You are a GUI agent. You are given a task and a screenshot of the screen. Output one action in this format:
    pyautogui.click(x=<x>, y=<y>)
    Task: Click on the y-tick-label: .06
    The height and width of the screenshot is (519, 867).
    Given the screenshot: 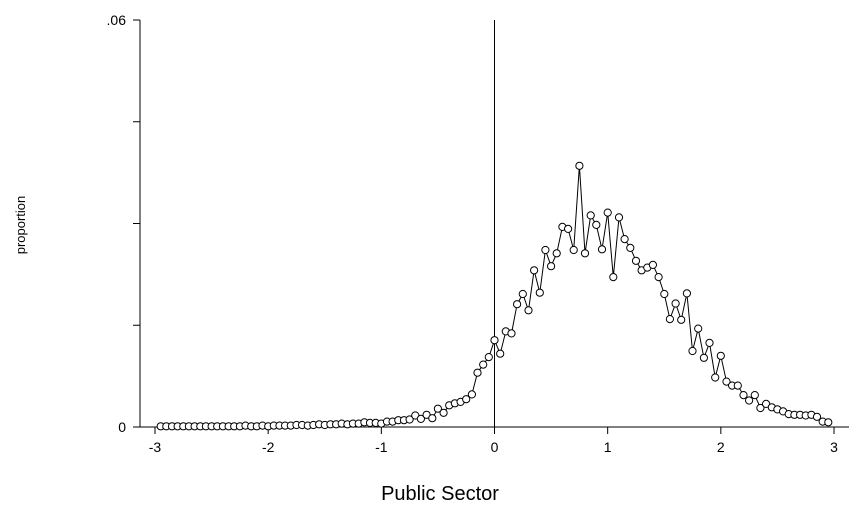 What is the action you would take?
    pyautogui.click(x=117, y=20)
    